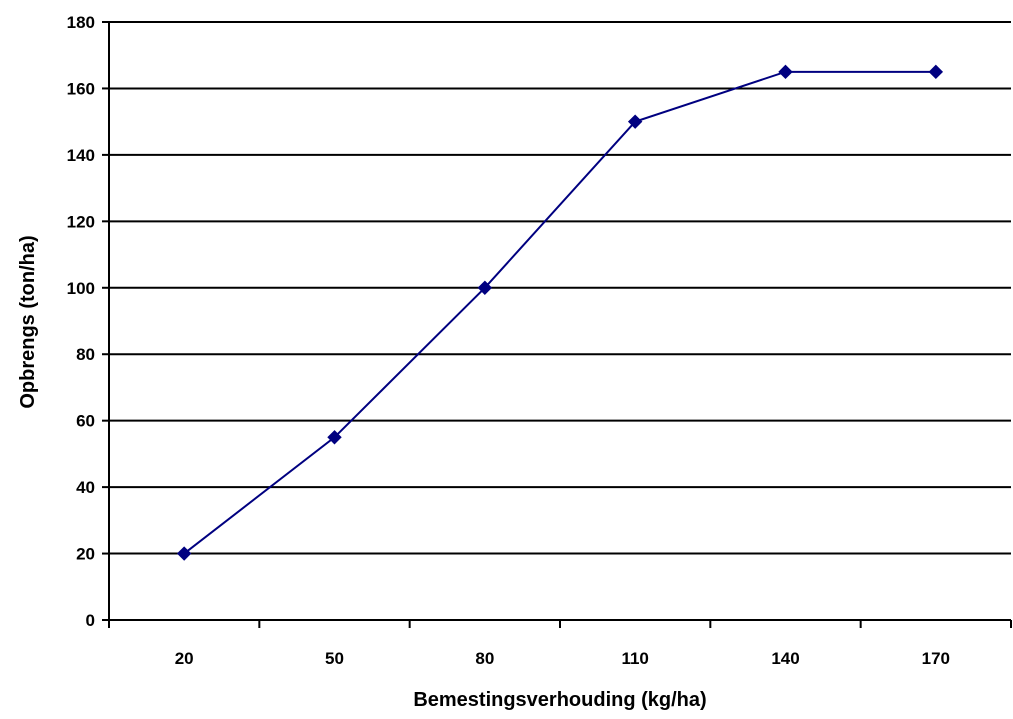 The image size is (1013, 719). What do you see at coordinates (81, 88) in the screenshot?
I see `y-tick-label: 160` at bounding box center [81, 88].